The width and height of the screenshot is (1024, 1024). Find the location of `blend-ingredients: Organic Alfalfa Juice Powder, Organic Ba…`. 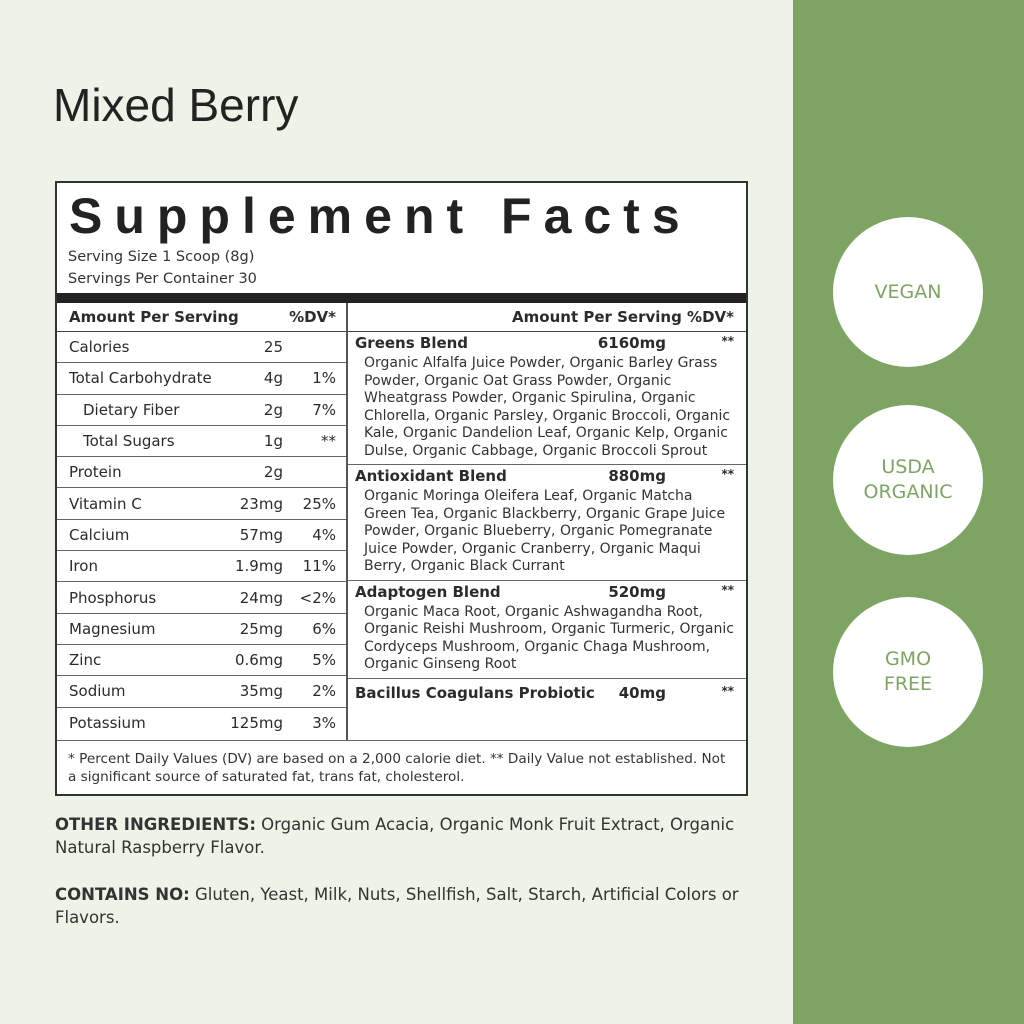

blend-ingredients: Organic Alfalfa Juice Powder, Organic Ba… is located at coordinates (547, 407).